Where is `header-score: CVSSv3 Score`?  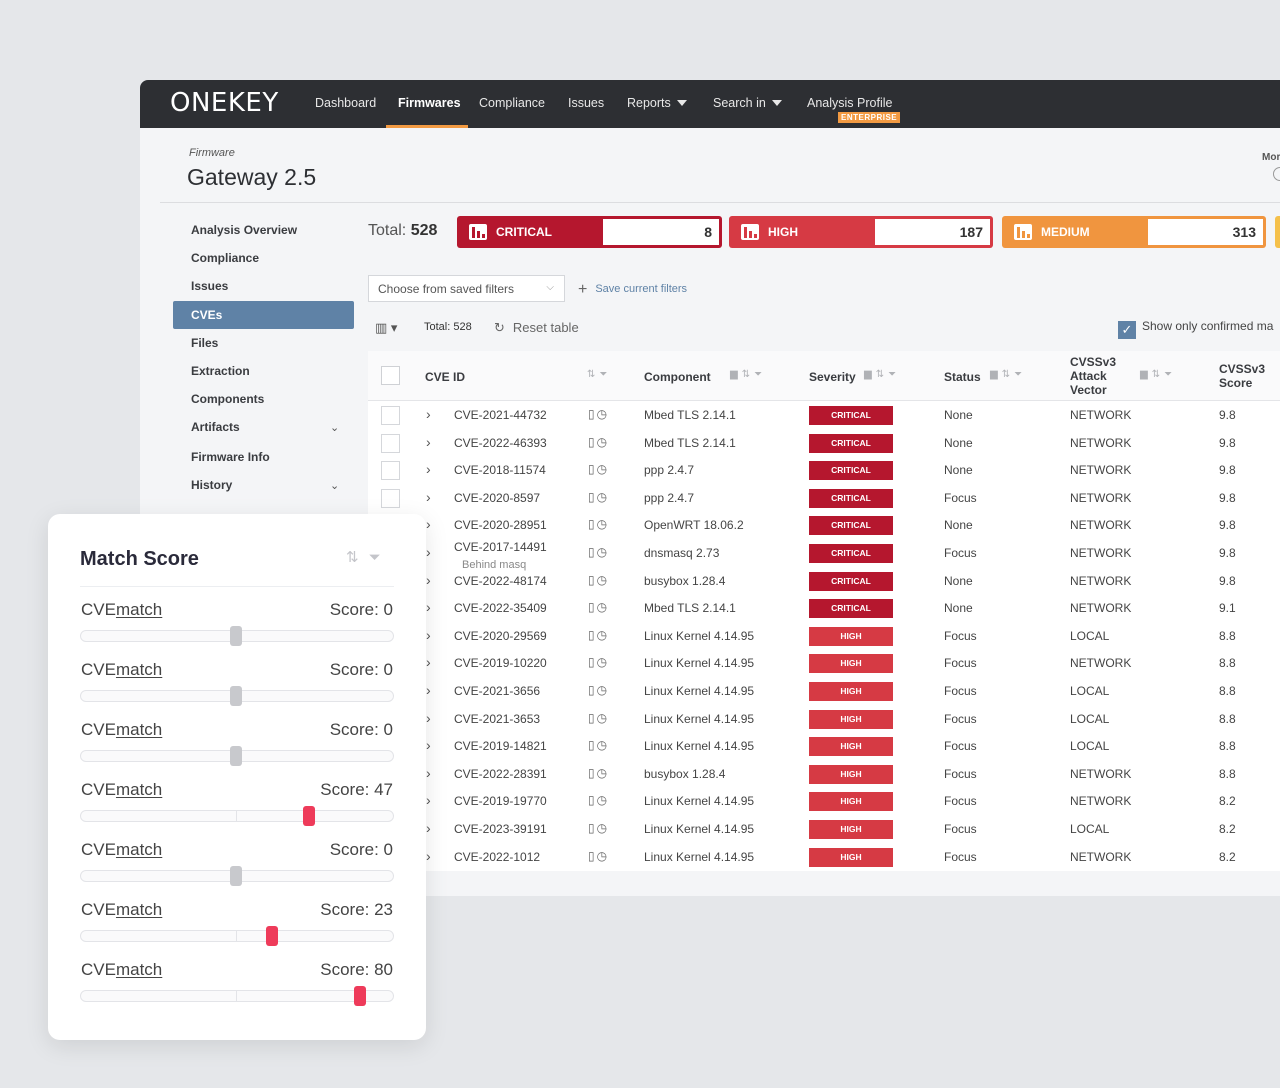
header-score: CVSSv3 Score is located at coordinates (1242, 376).